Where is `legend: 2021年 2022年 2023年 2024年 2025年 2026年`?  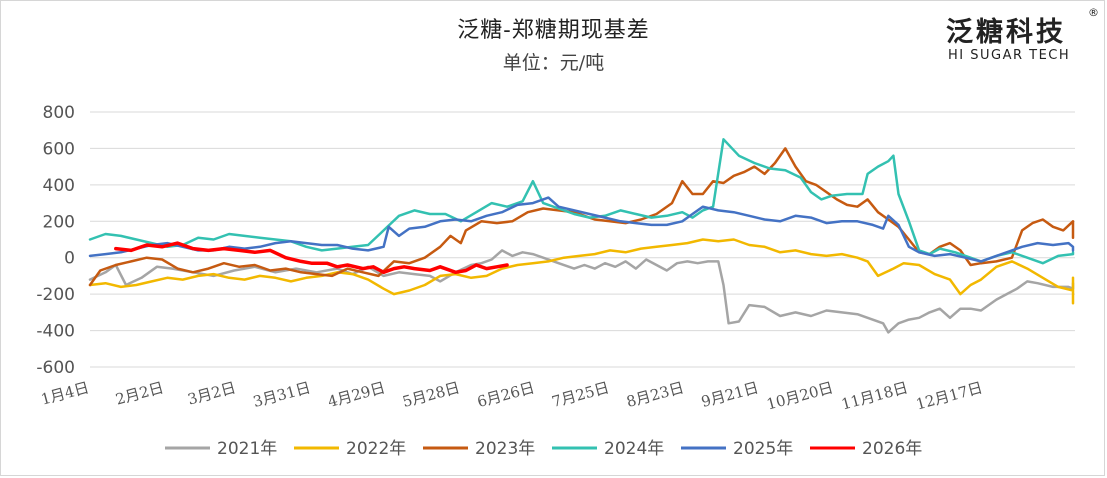
legend: 2021年 2022年 2023年 2024年 2025年 2026年 is located at coordinates (543, 449).